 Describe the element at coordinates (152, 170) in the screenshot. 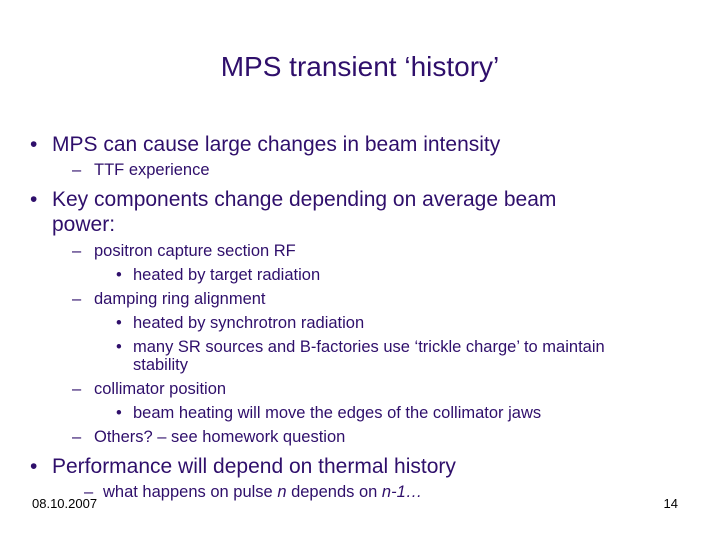

I see `sub-bullet-ttf: TTF experience` at that location.